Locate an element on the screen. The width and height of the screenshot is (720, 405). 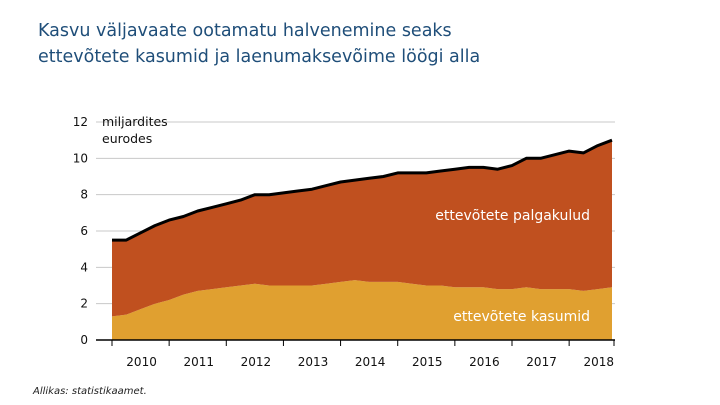
y-tick-label-2: 2 is located at coordinates (84, 304).